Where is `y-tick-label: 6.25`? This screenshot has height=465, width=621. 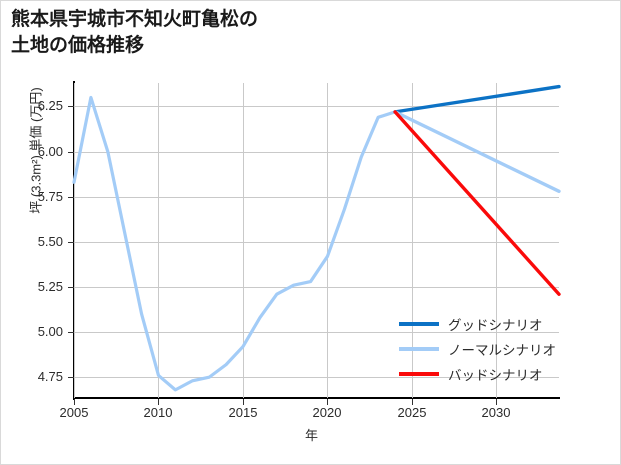 y-tick-label: 6.25 is located at coordinates (50, 105).